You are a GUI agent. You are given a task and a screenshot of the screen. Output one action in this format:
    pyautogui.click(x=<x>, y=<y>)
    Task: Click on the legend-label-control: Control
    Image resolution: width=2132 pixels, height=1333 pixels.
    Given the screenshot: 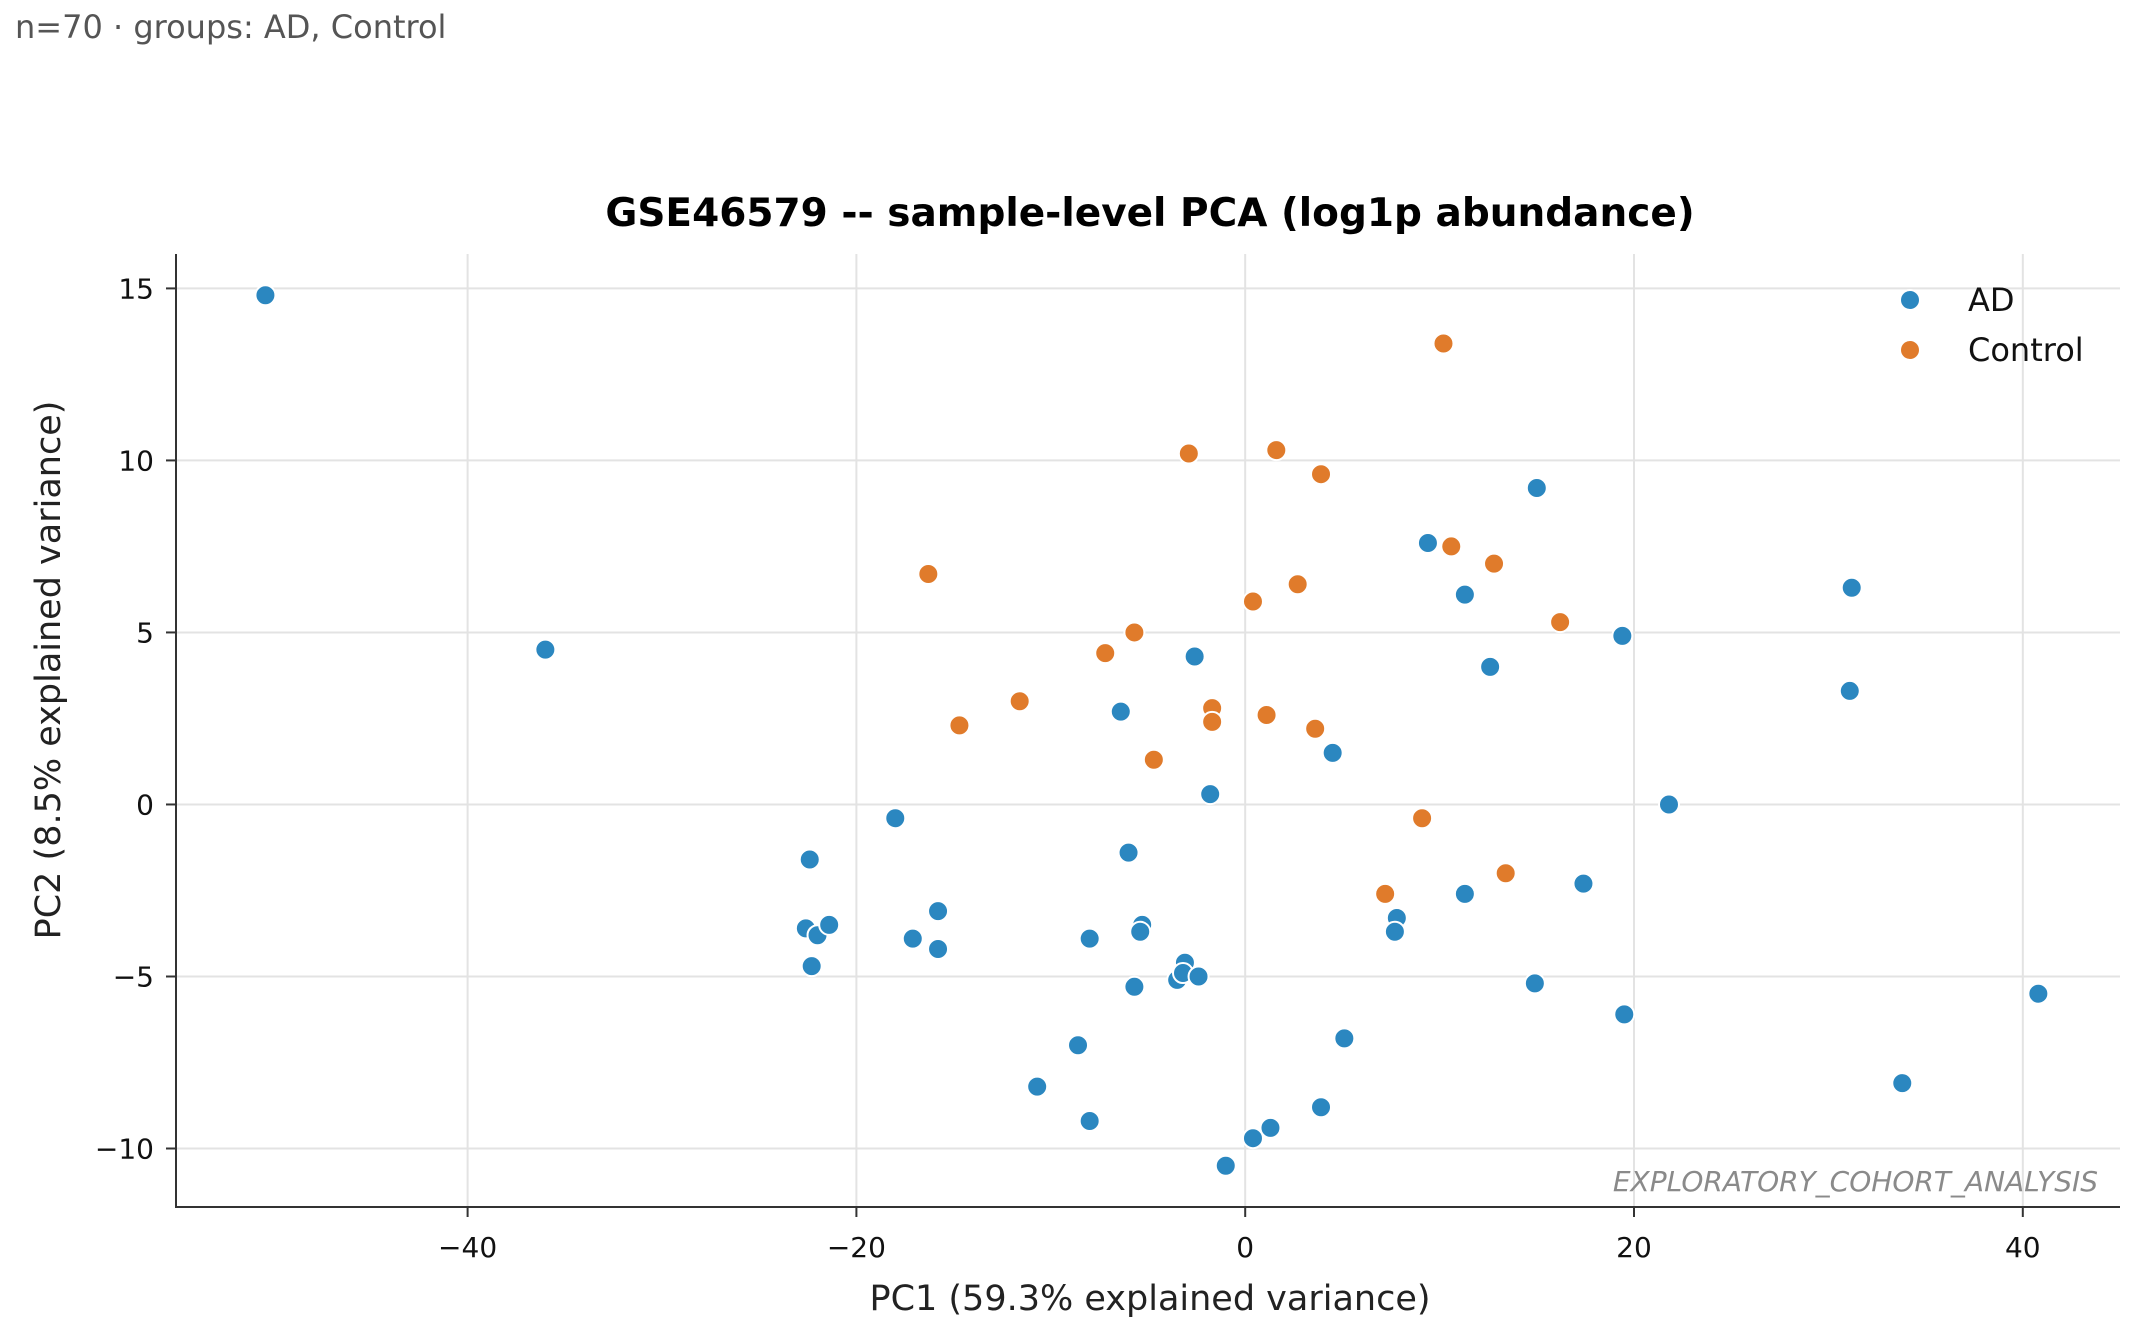 What is the action you would take?
    pyautogui.click(x=2026, y=350)
    